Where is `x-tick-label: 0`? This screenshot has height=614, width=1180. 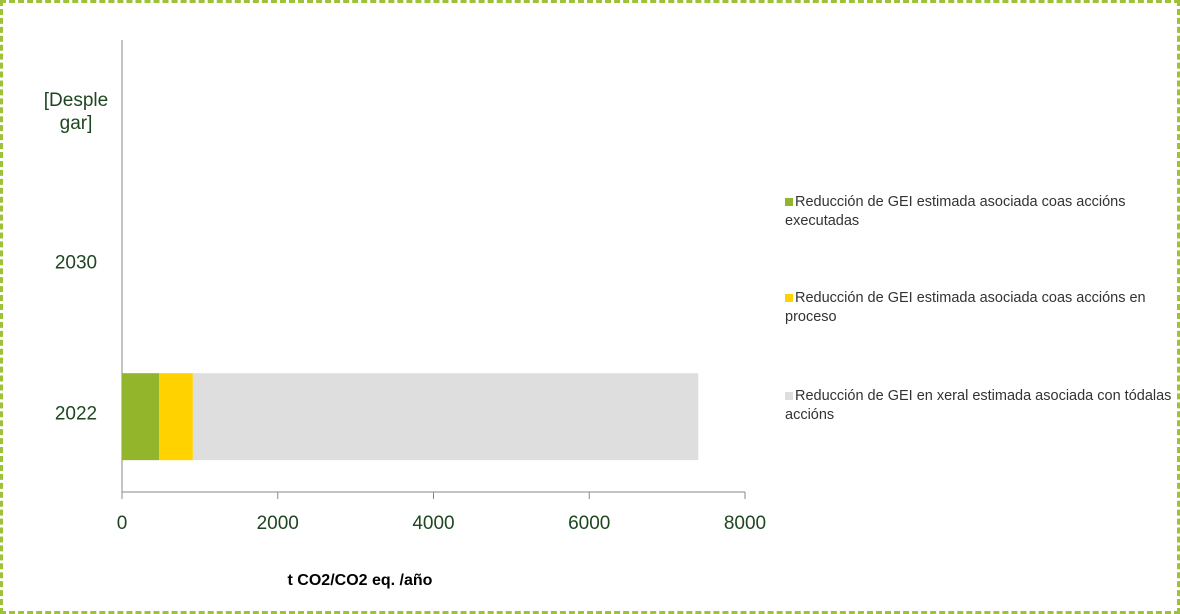
x-tick-label: 0 is located at coordinates (122, 523).